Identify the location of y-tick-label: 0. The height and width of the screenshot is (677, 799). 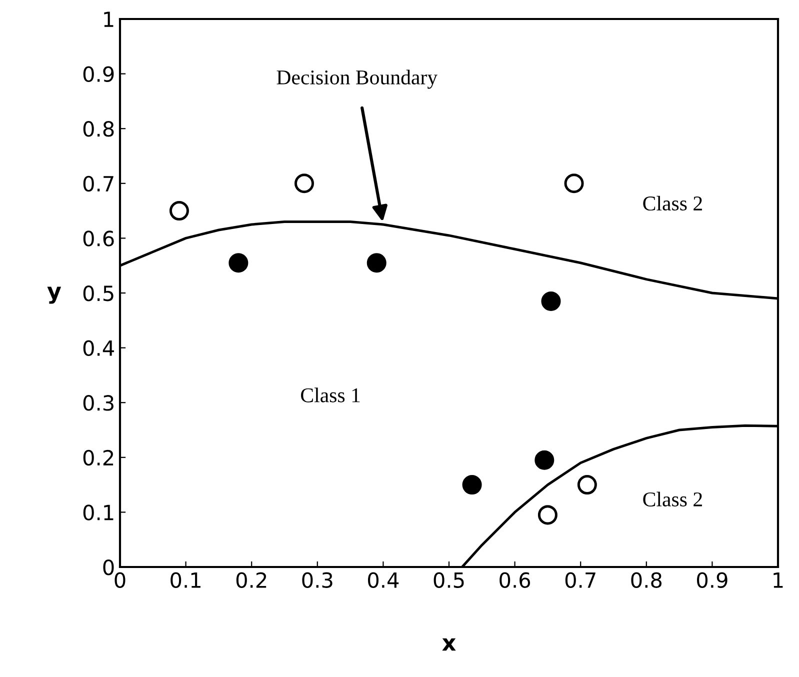
(108, 567).